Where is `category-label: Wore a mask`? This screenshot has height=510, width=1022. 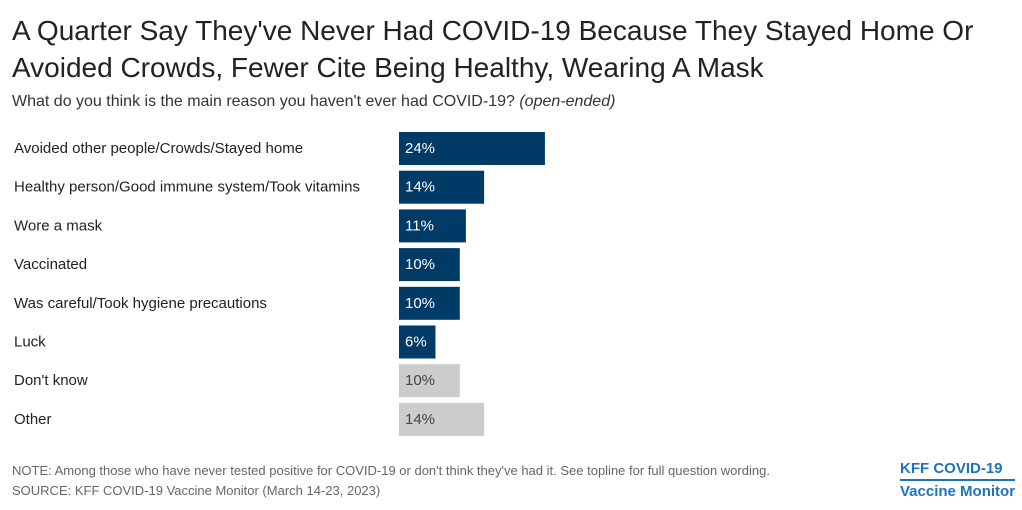
category-label: Wore a mask is located at coordinates (58, 225).